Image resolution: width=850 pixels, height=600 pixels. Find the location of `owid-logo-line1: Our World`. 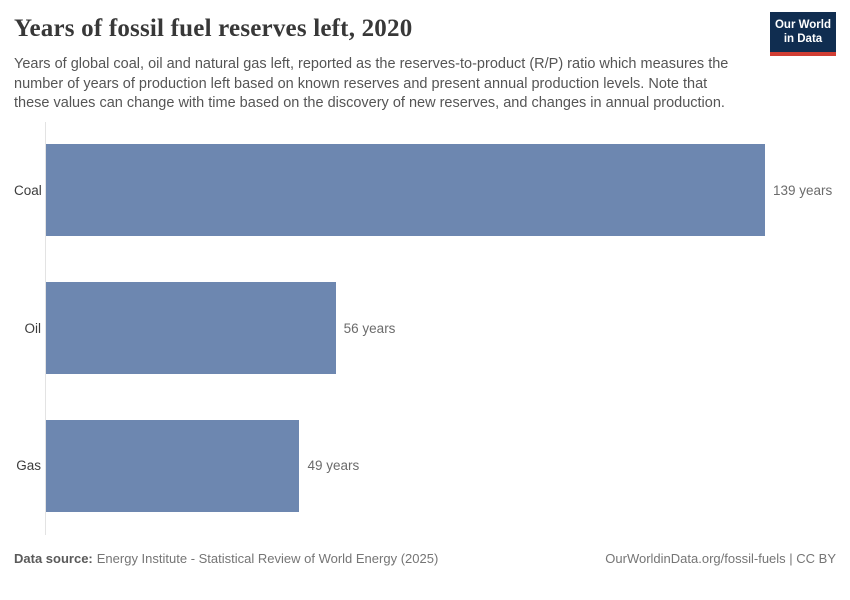

owid-logo-line1: Our World is located at coordinates (802, 25).